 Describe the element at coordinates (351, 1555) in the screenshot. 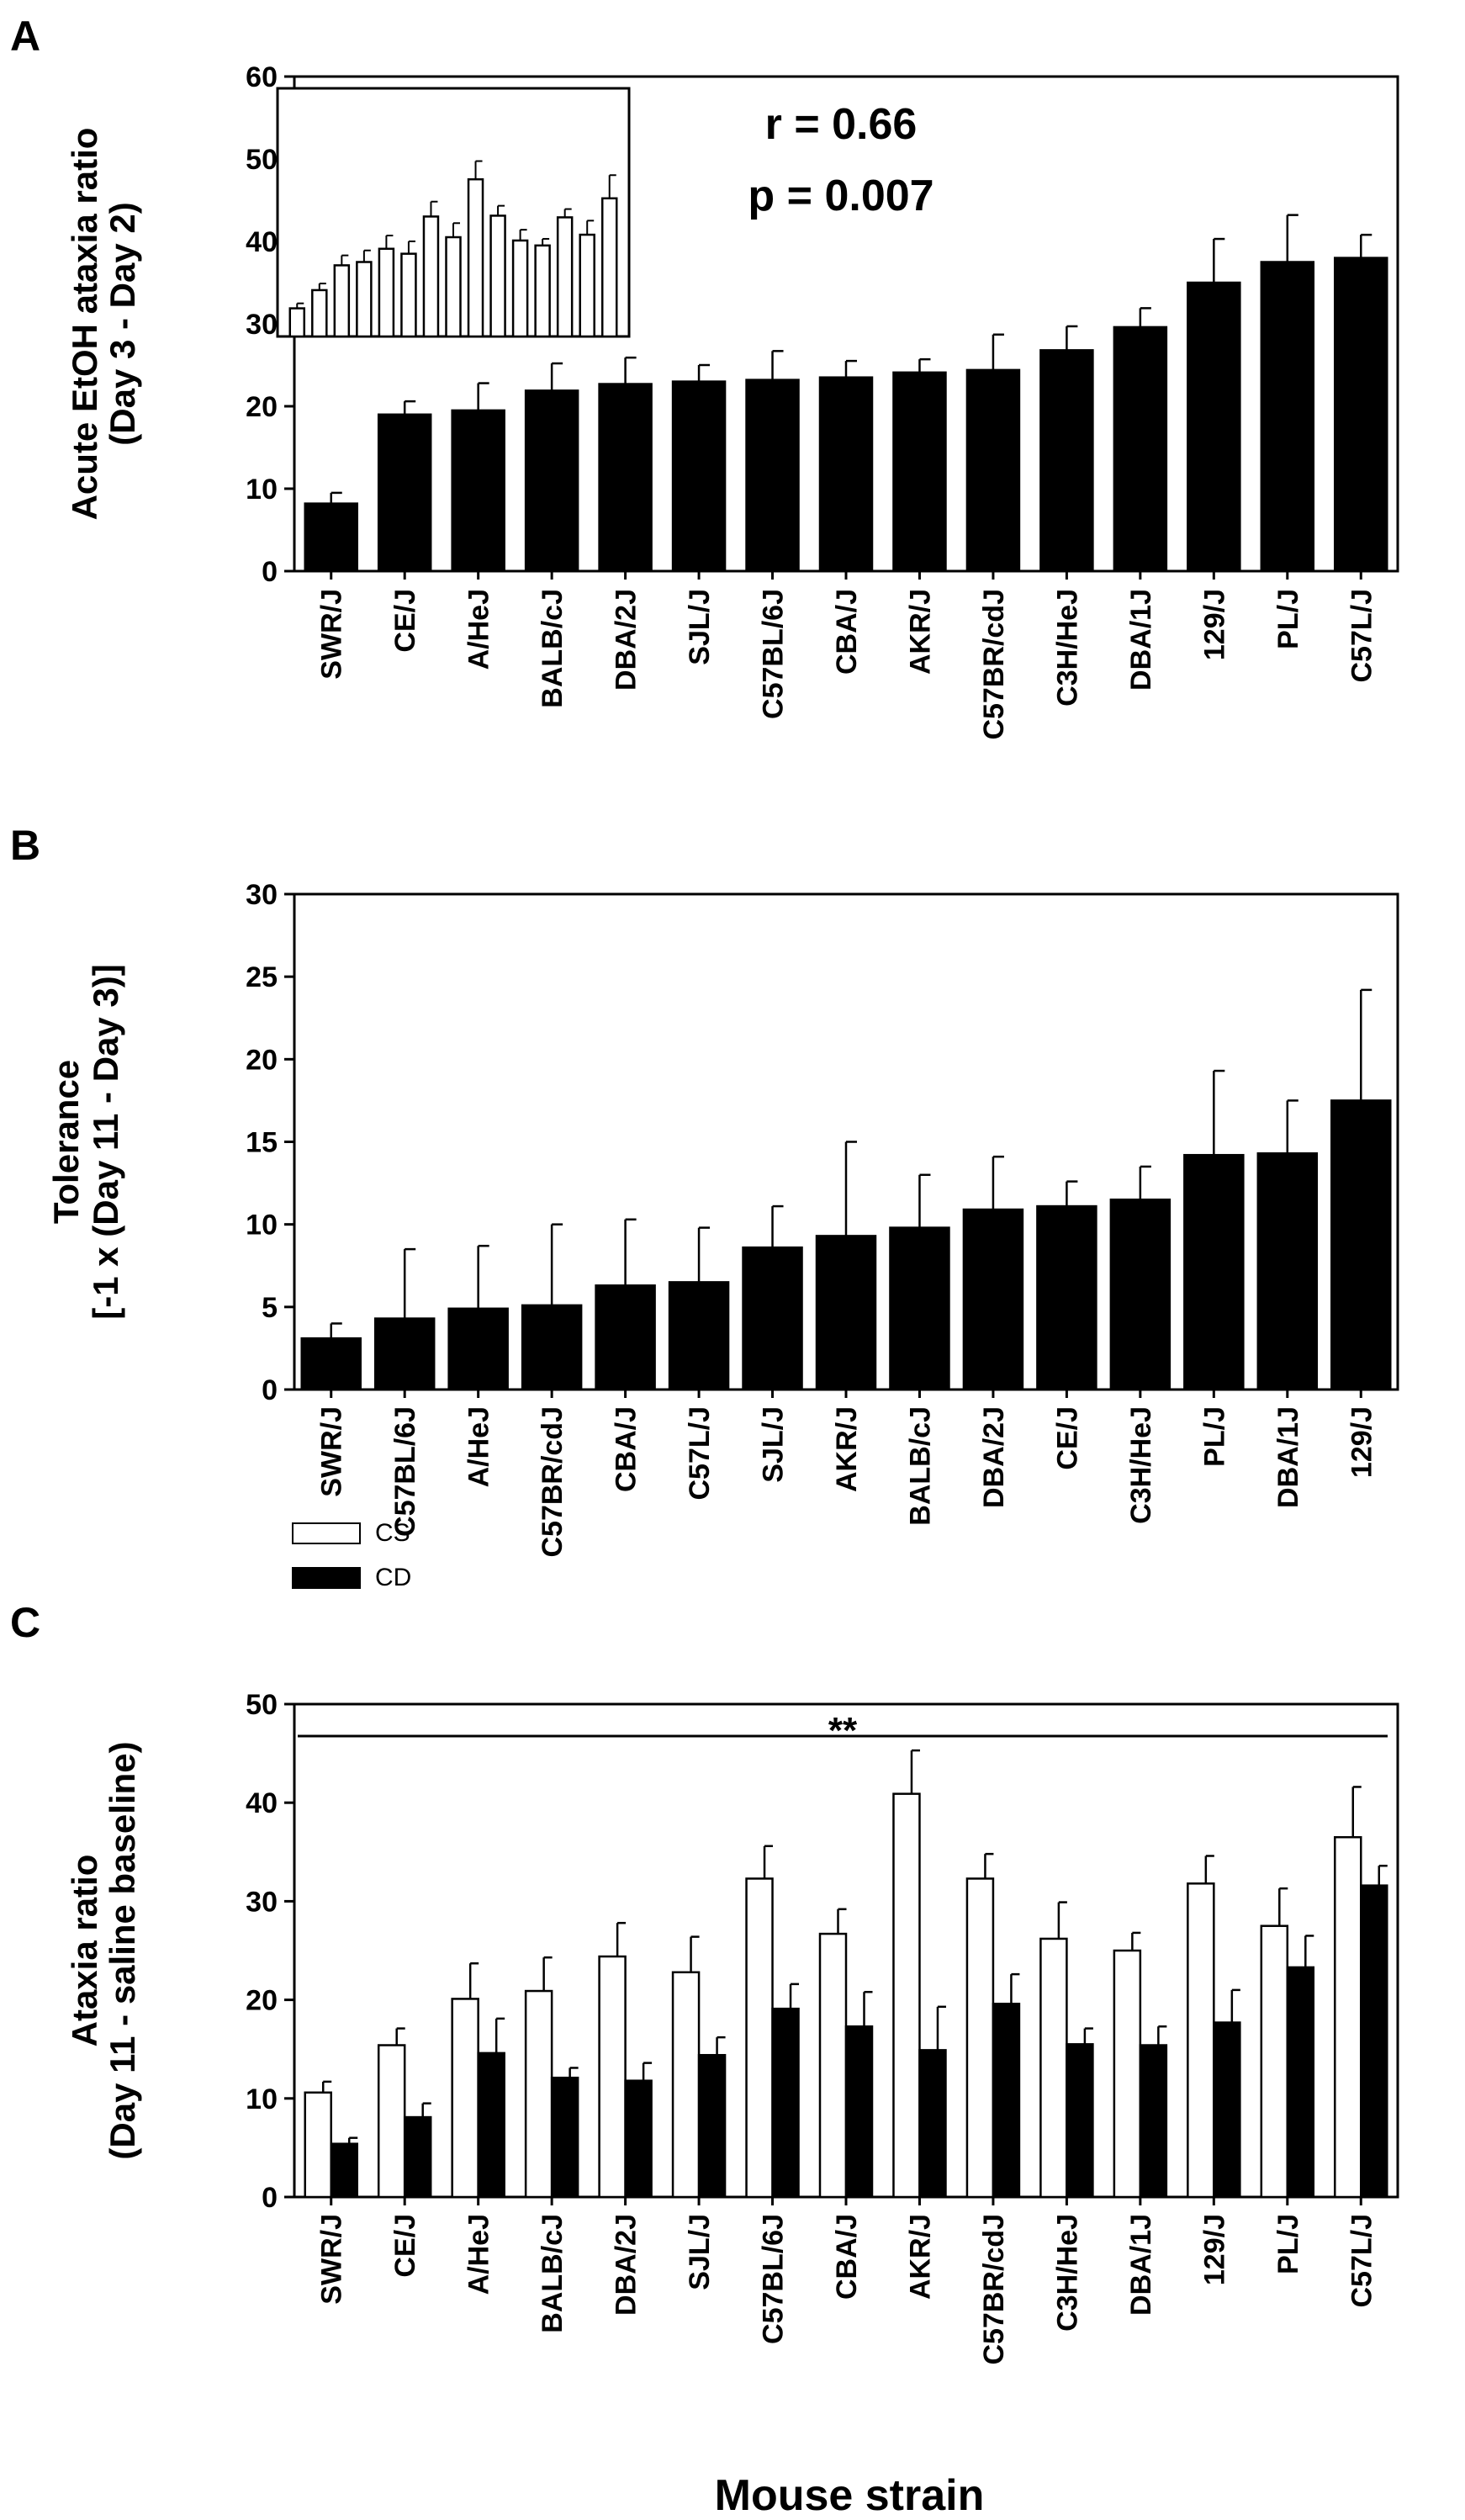

I see `panel-c-legend: CS CD` at that location.